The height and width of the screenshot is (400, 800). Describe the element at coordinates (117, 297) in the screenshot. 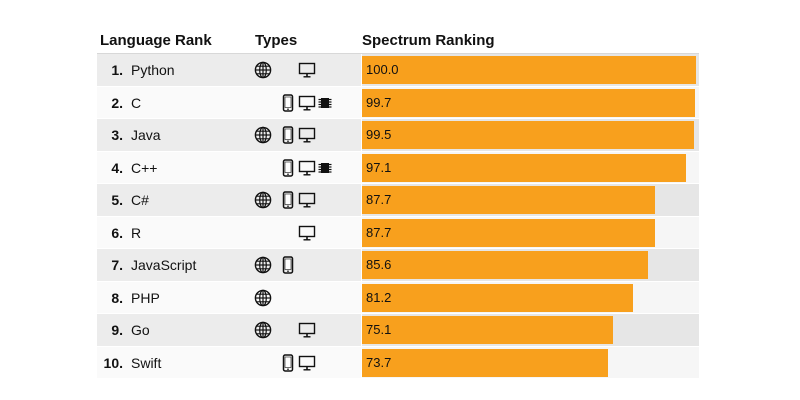

I see `rank-number: 8.` at that location.